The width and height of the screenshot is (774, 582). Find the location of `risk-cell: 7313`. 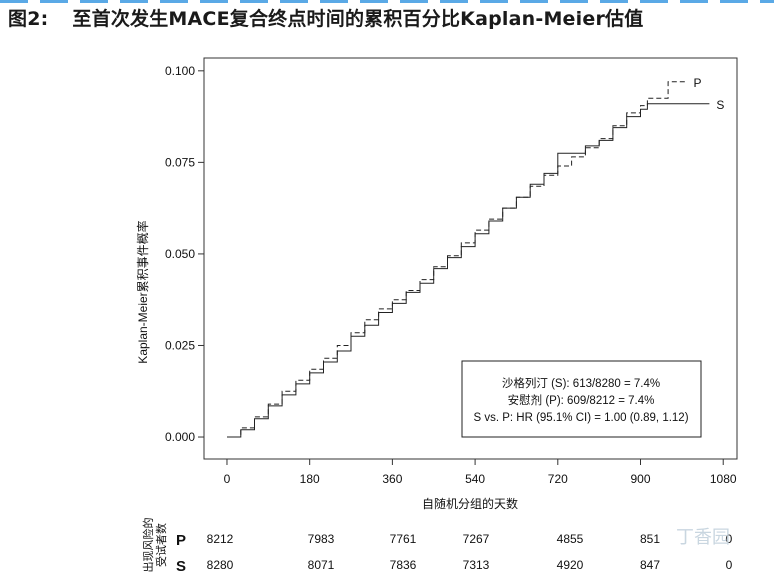

risk-cell: 7313 is located at coordinates (476, 565).